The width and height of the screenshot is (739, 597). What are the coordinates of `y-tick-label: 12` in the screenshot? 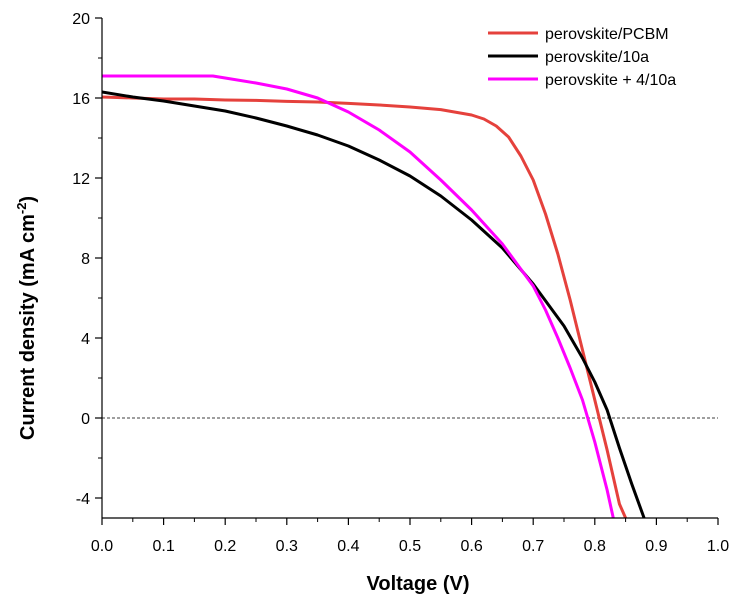 It's located at (81, 179).